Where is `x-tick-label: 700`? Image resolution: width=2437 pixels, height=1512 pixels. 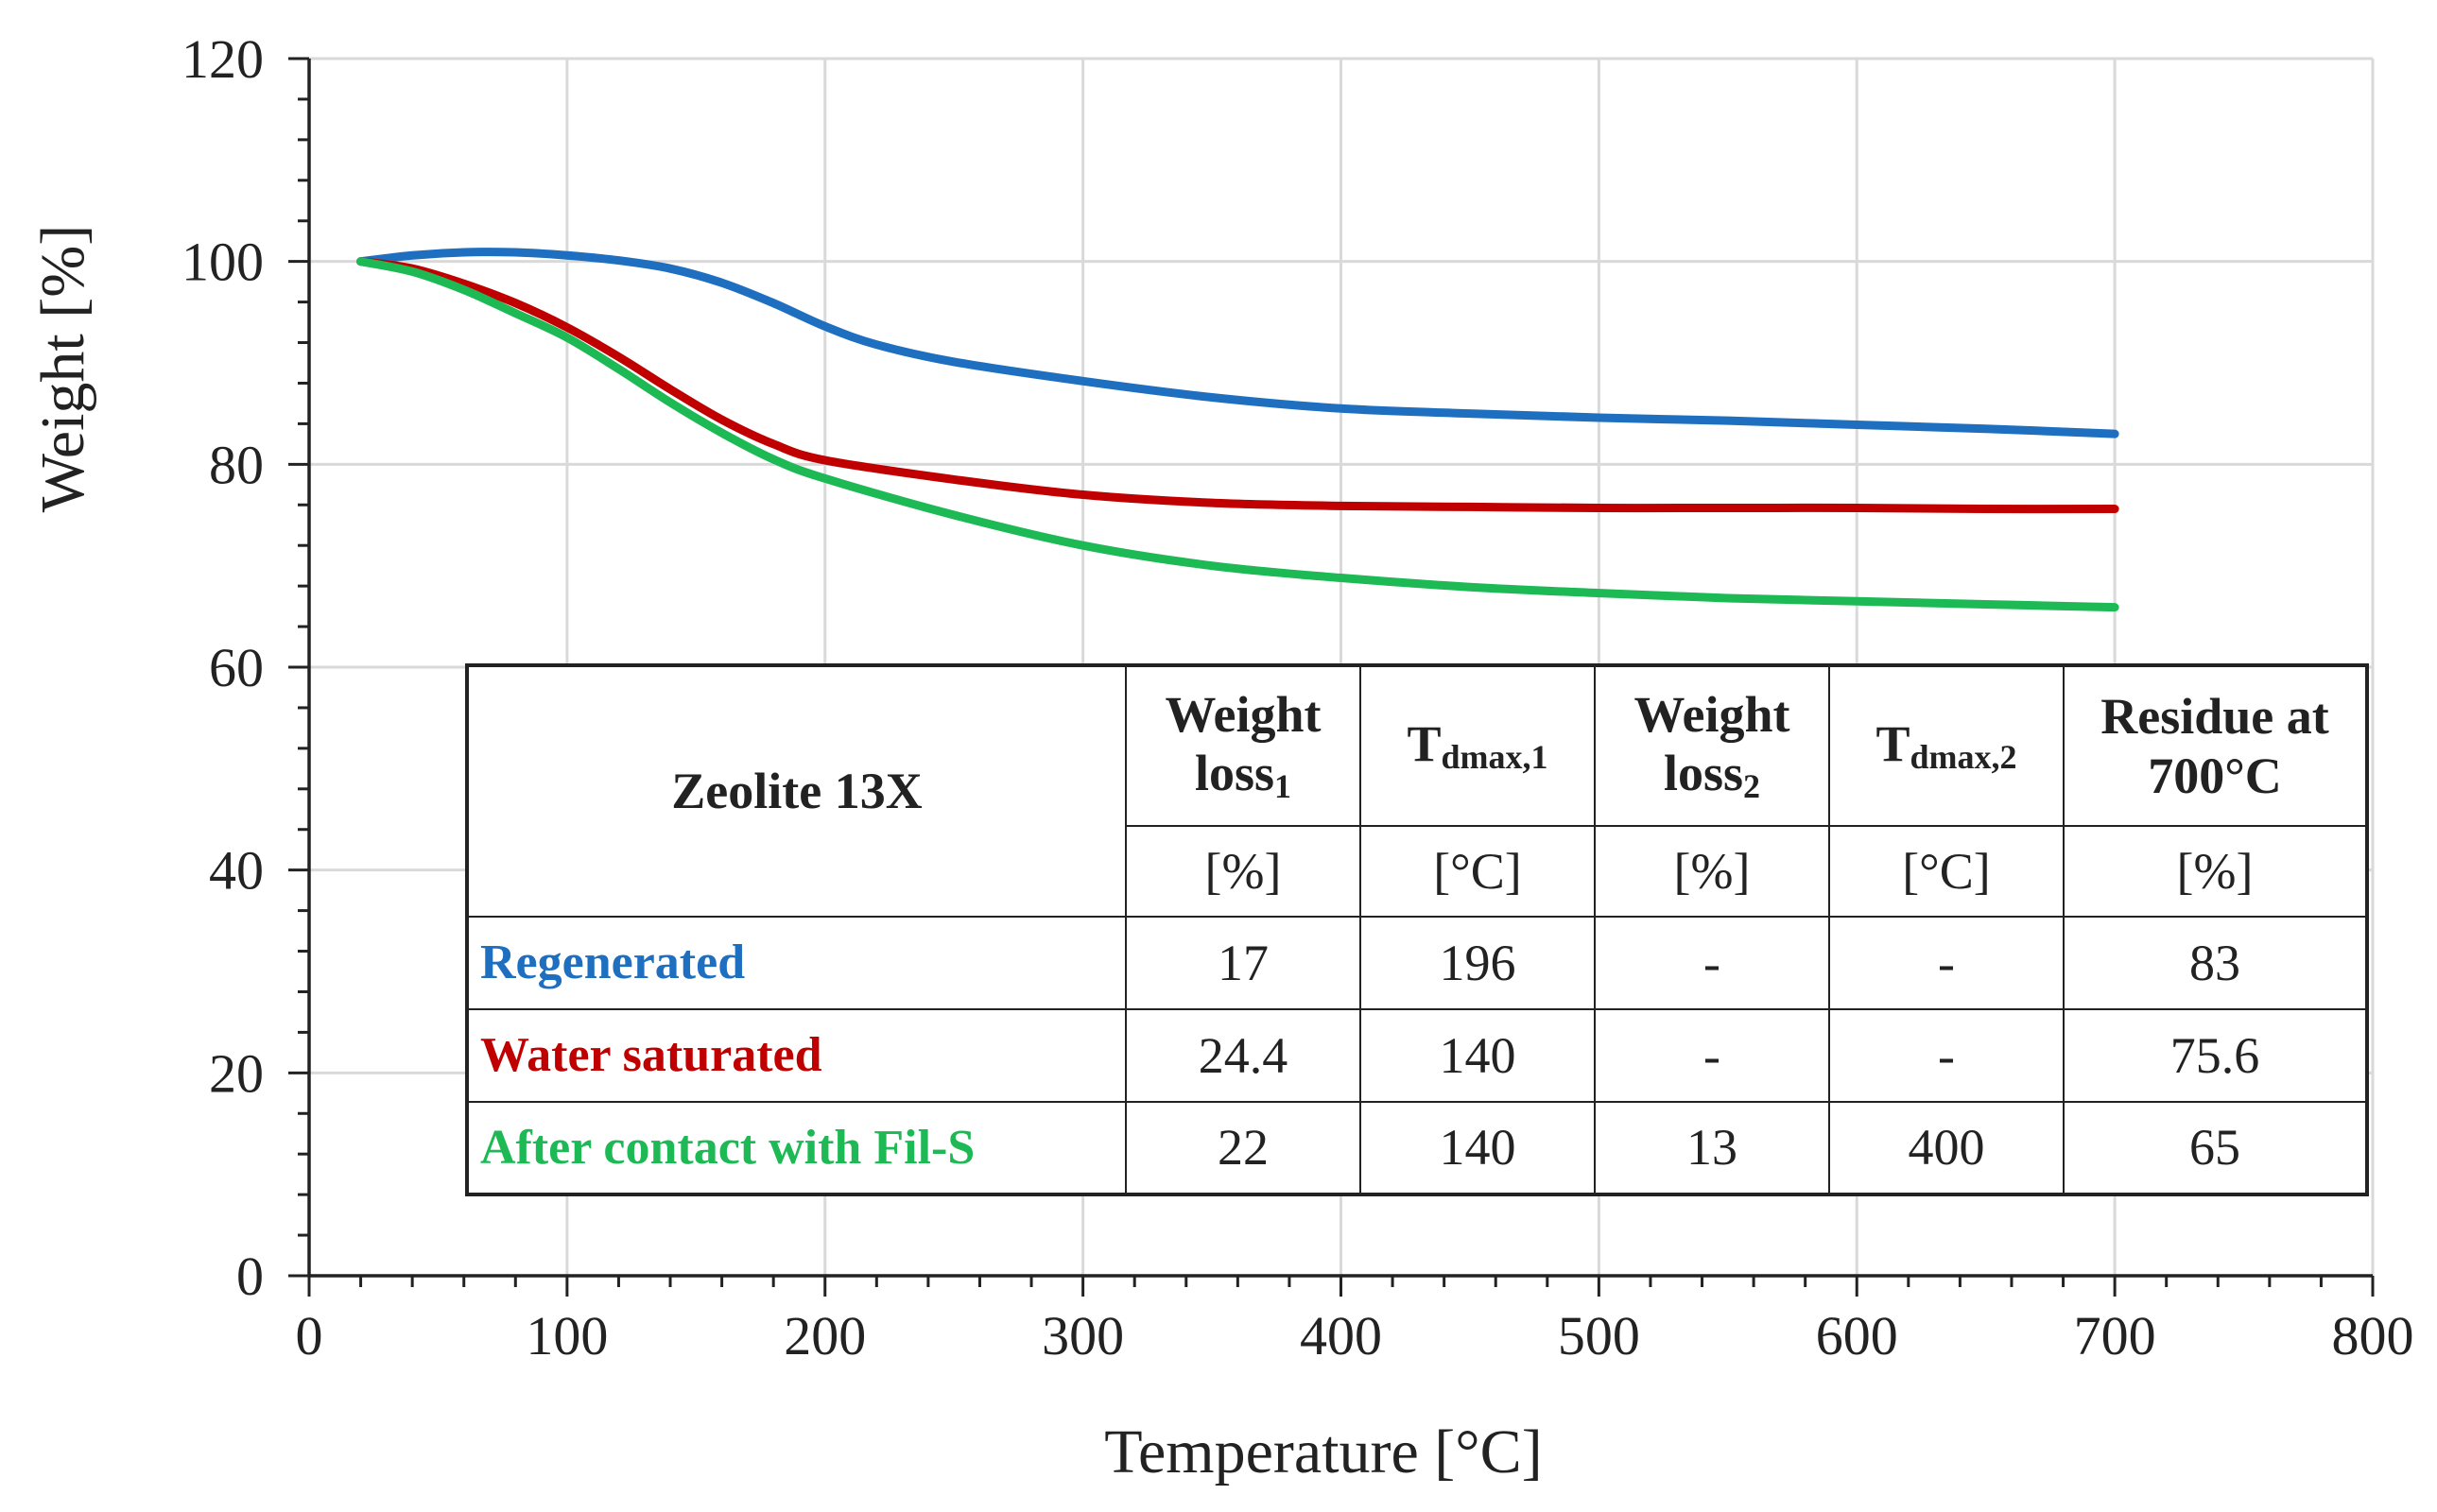 x-tick-label: 700 is located at coordinates (2115, 1335).